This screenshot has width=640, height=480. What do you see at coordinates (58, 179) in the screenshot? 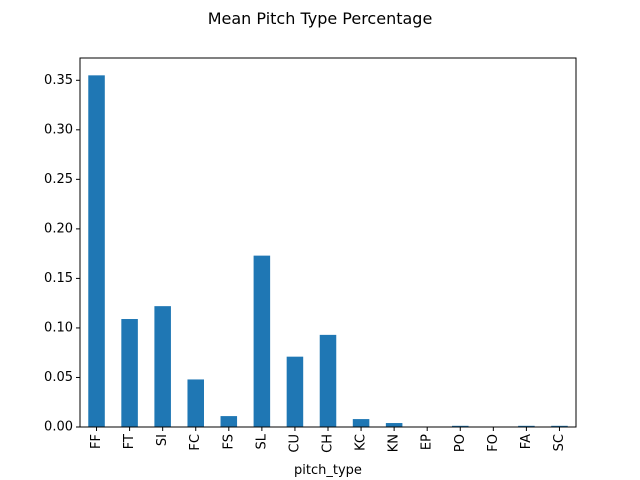
I see `y-tick-label: 0.25` at bounding box center [58, 179].